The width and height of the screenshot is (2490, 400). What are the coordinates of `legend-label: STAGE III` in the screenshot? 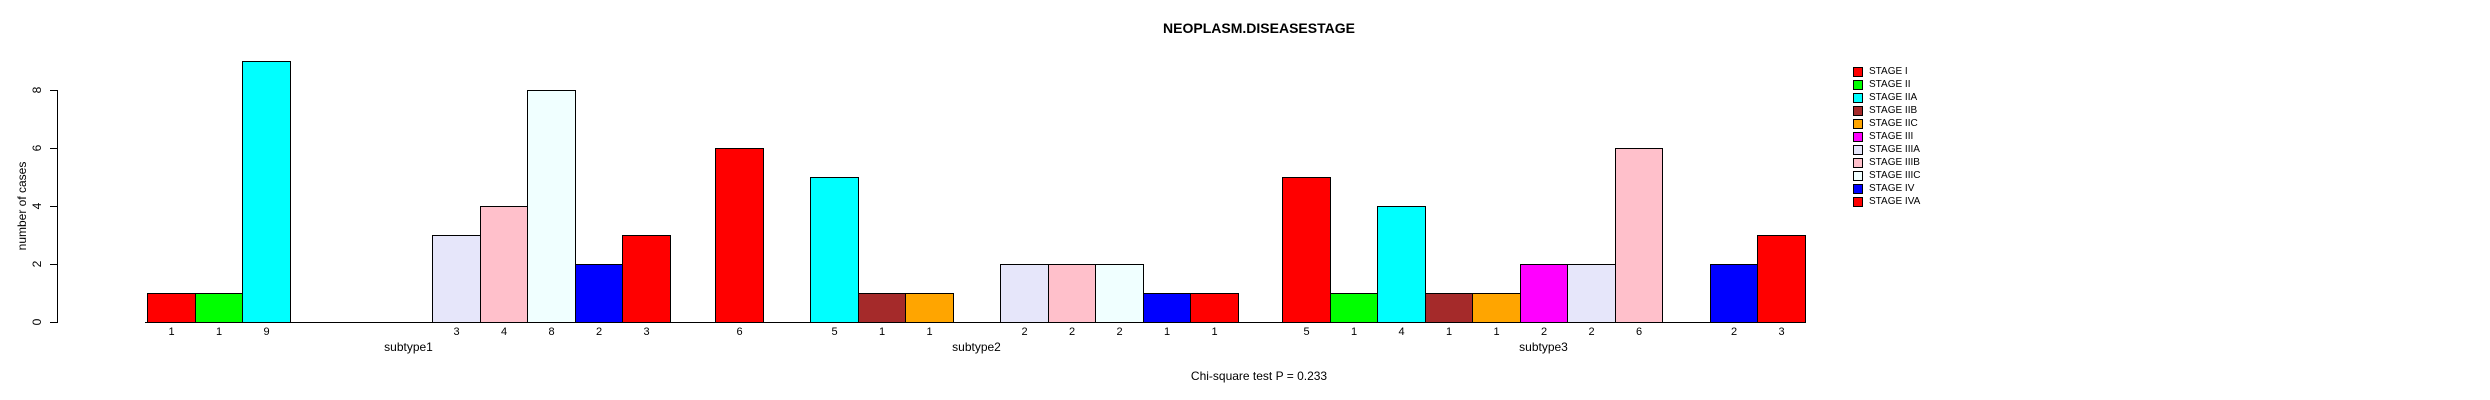 It's located at (1891, 136).